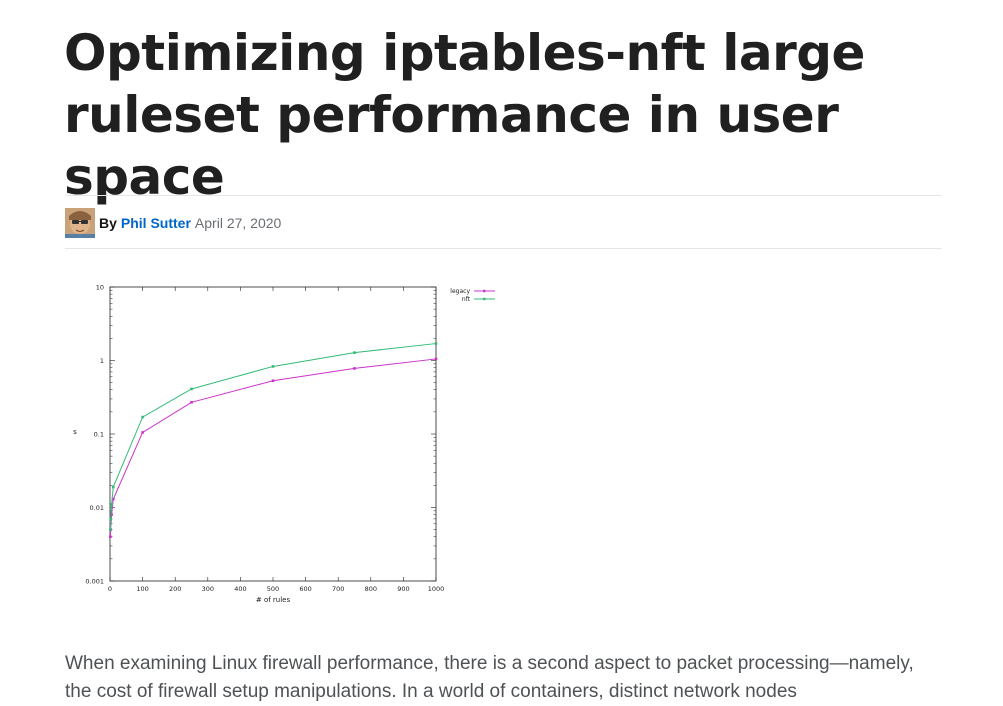  Describe the element at coordinates (238, 223) in the screenshot. I see `publish-date: April 27, 2020` at that location.